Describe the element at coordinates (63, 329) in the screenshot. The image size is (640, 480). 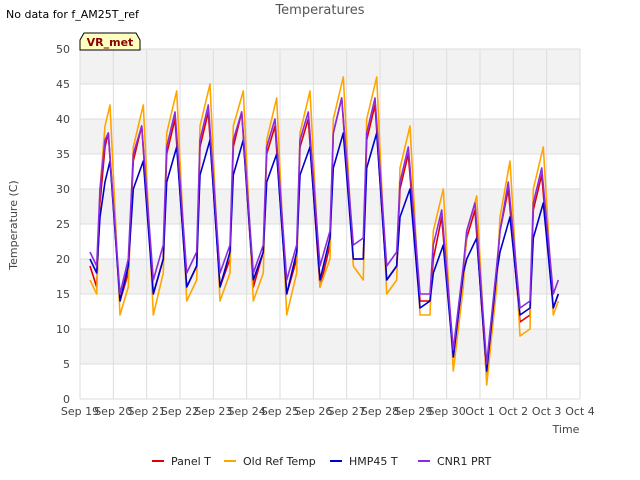
I see `y-tick-label: 10` at that location.